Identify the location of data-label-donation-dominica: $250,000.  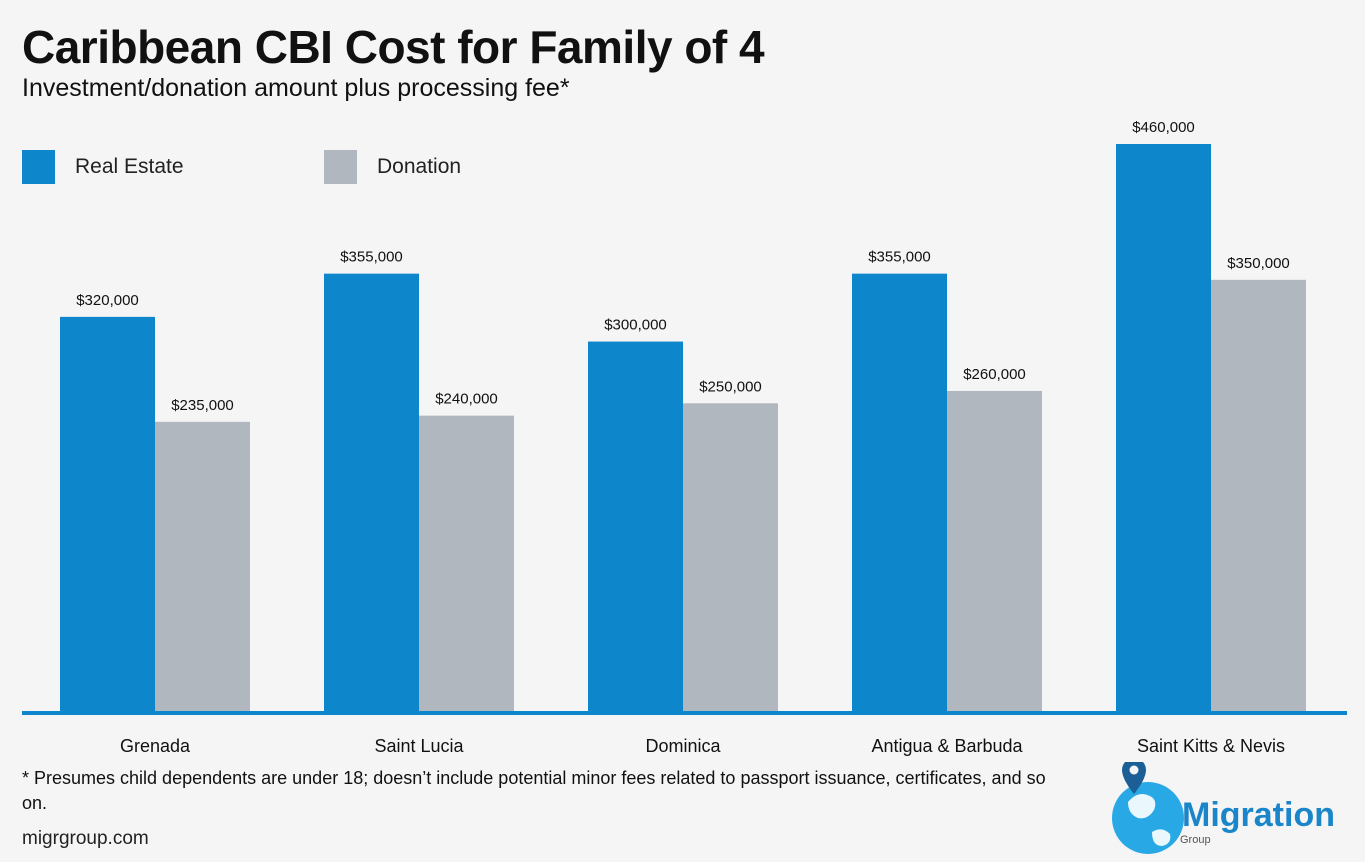
(730, 386).